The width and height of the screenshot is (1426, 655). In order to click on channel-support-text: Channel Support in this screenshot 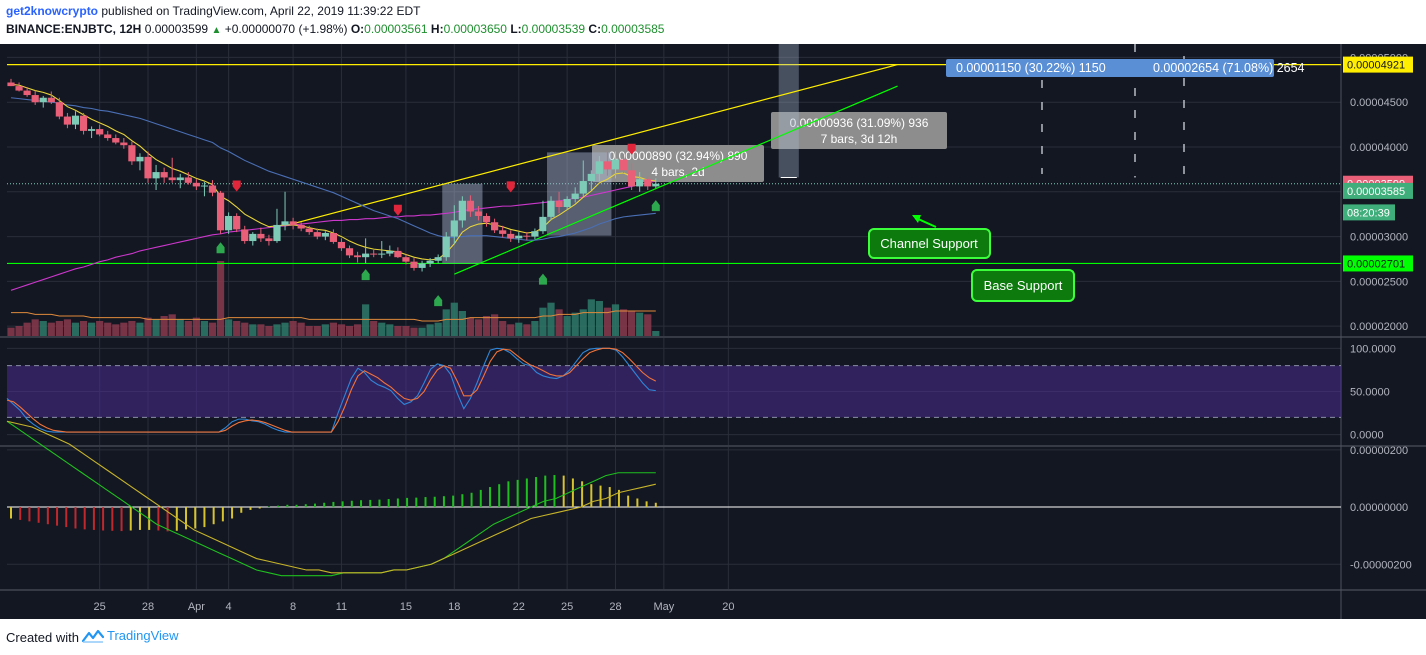, I will do `click(929, 243)`.